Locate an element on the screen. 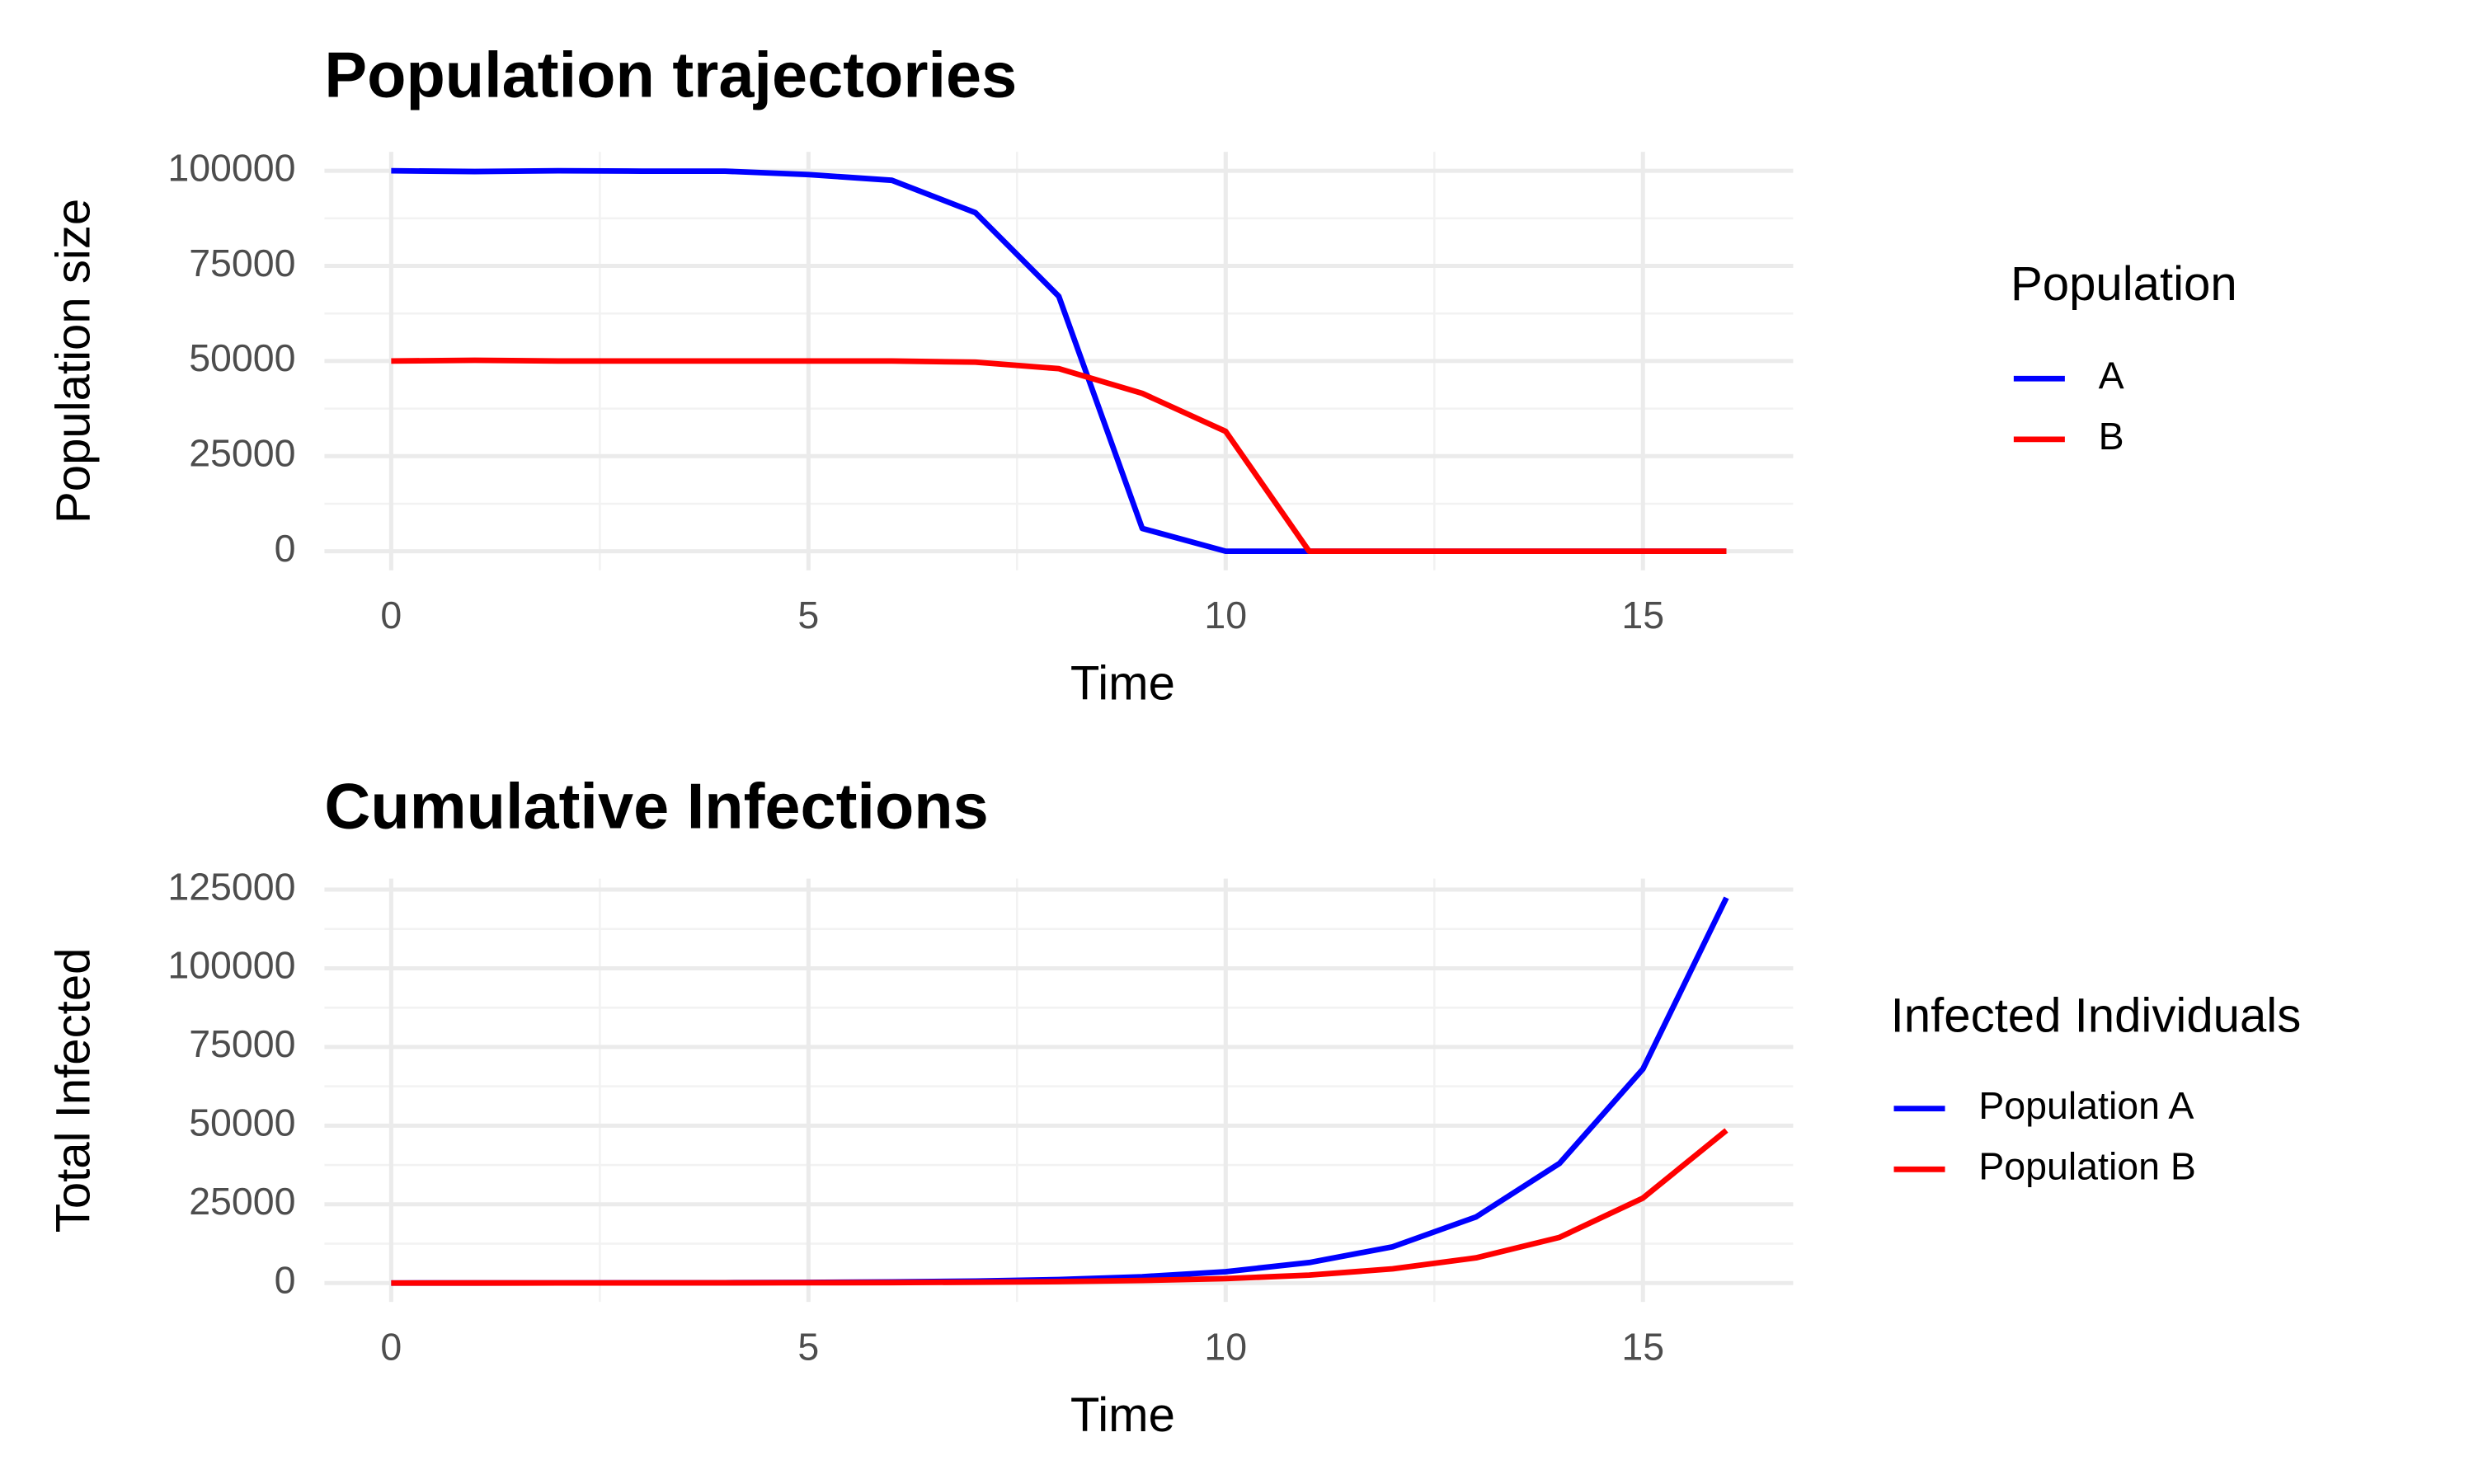 This screenshot has width=2474, height=1484. legend-label: A is located at coordinates (2111, 375).